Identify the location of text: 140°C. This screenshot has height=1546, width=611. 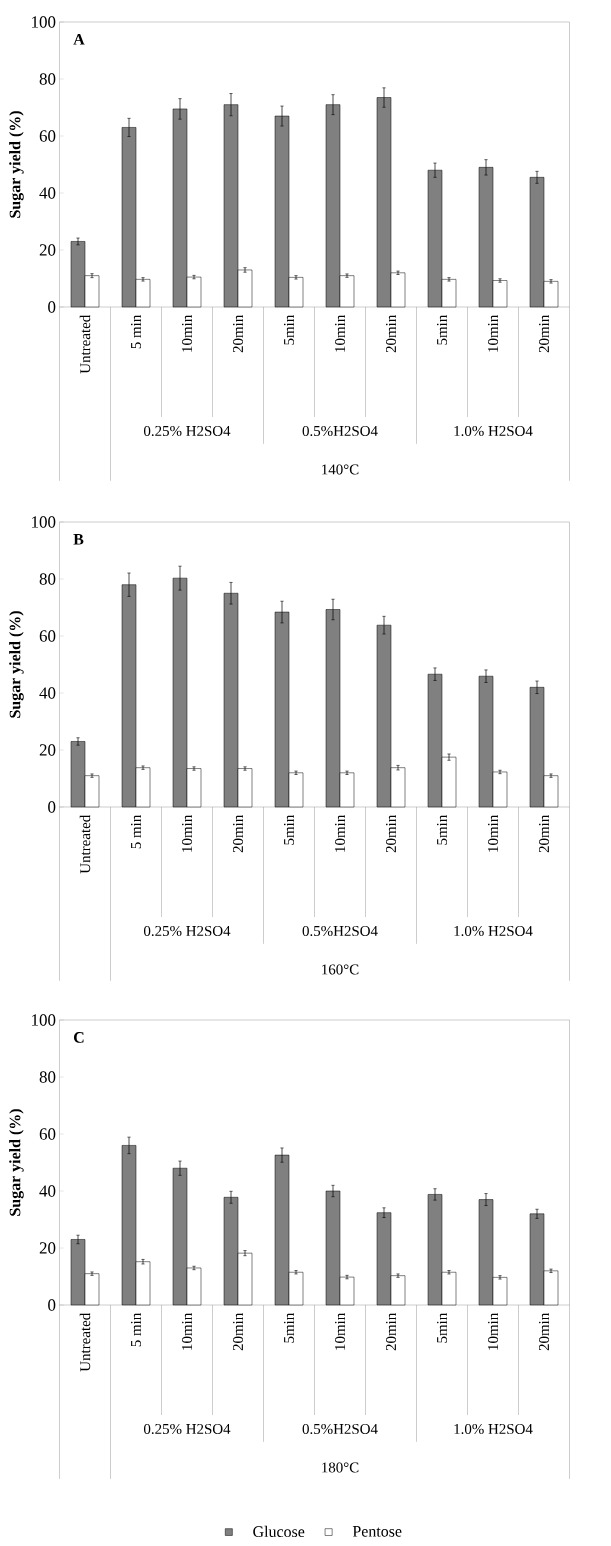
(340, 469).